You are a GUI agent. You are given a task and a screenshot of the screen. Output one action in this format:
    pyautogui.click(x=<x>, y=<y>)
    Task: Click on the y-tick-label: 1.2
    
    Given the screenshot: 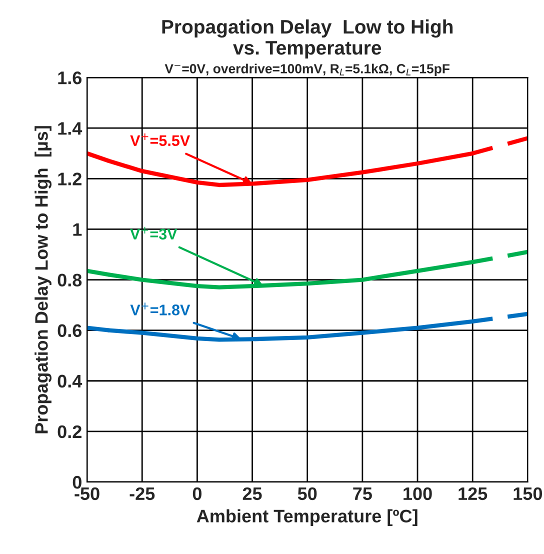 What is the action you would take?
    pyautogui.click(x=70, y=179)
    